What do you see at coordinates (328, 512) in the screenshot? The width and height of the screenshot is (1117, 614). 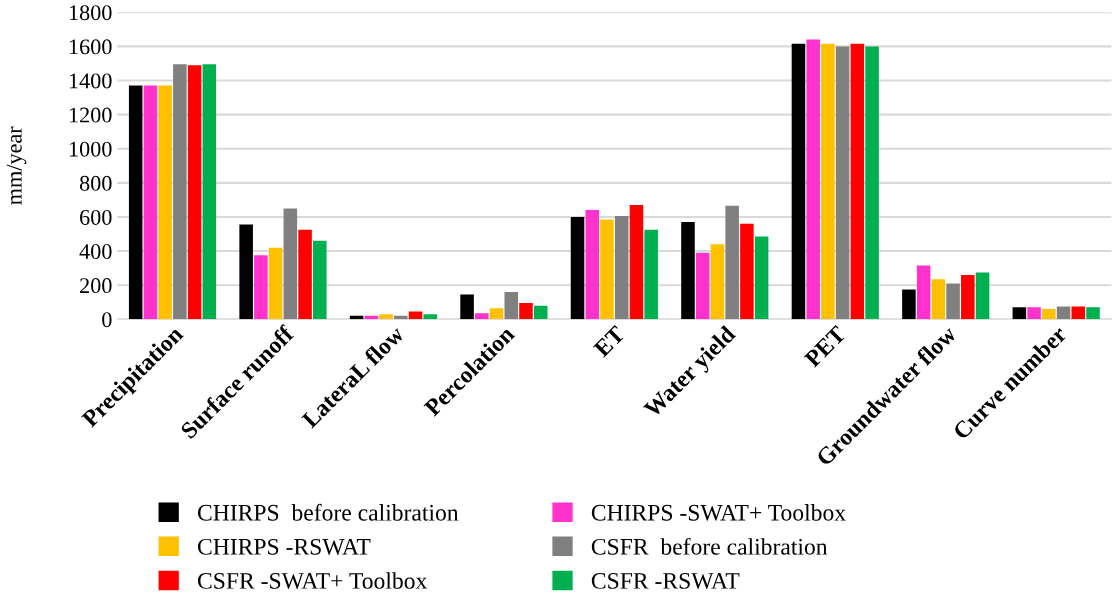 I see `legend-label: CHIRPS before calibration` at bounding box center [328, 512].